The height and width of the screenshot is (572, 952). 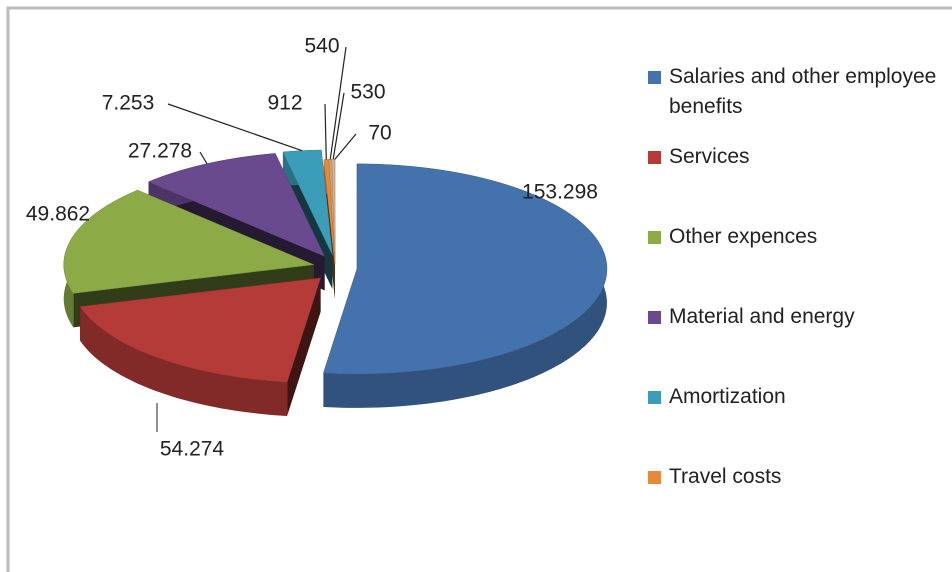 What do you see at coordinates (321, 46) in the screenshot?
I see `data-label: 540` at bounding box center [321, 46].